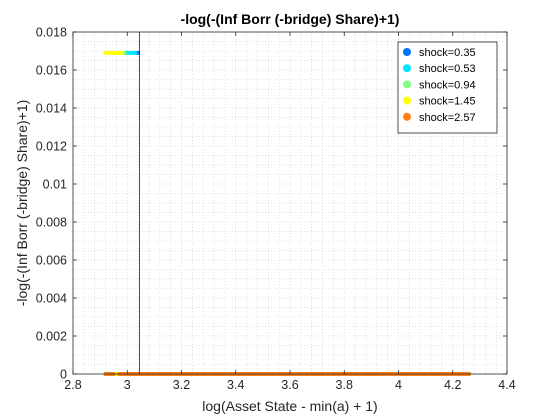 Image resolution: width=560 pixels, height=420 pixels. Describe the element at coordinates (398, 385) in the screenshot. I see `x-tick-label: 4` at that location.